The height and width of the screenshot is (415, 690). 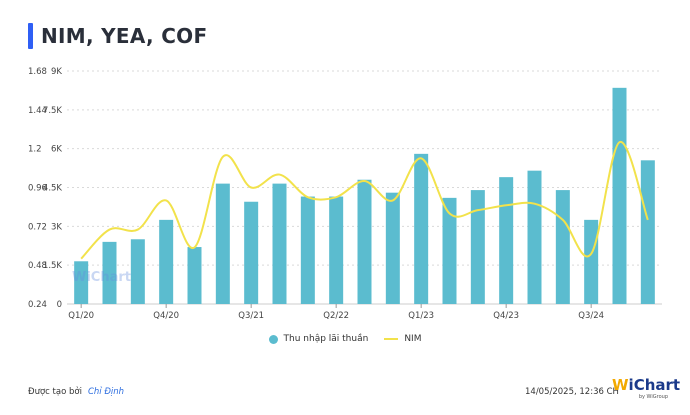 What do you see at coordinates (35, 150) in the screenshot?
I see `left-axis-tick-label: 1.2` at bounding box center [35, 150].